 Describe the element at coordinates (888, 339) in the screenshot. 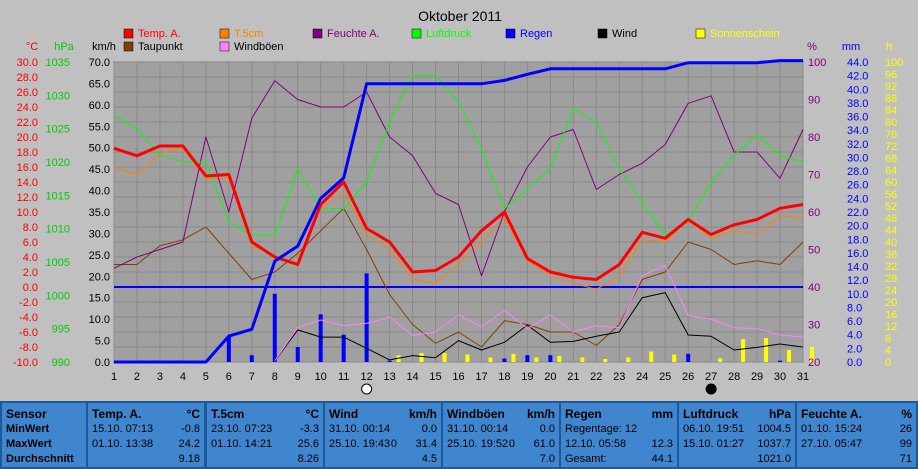

I see `sun-tick-label: 8` at that location.